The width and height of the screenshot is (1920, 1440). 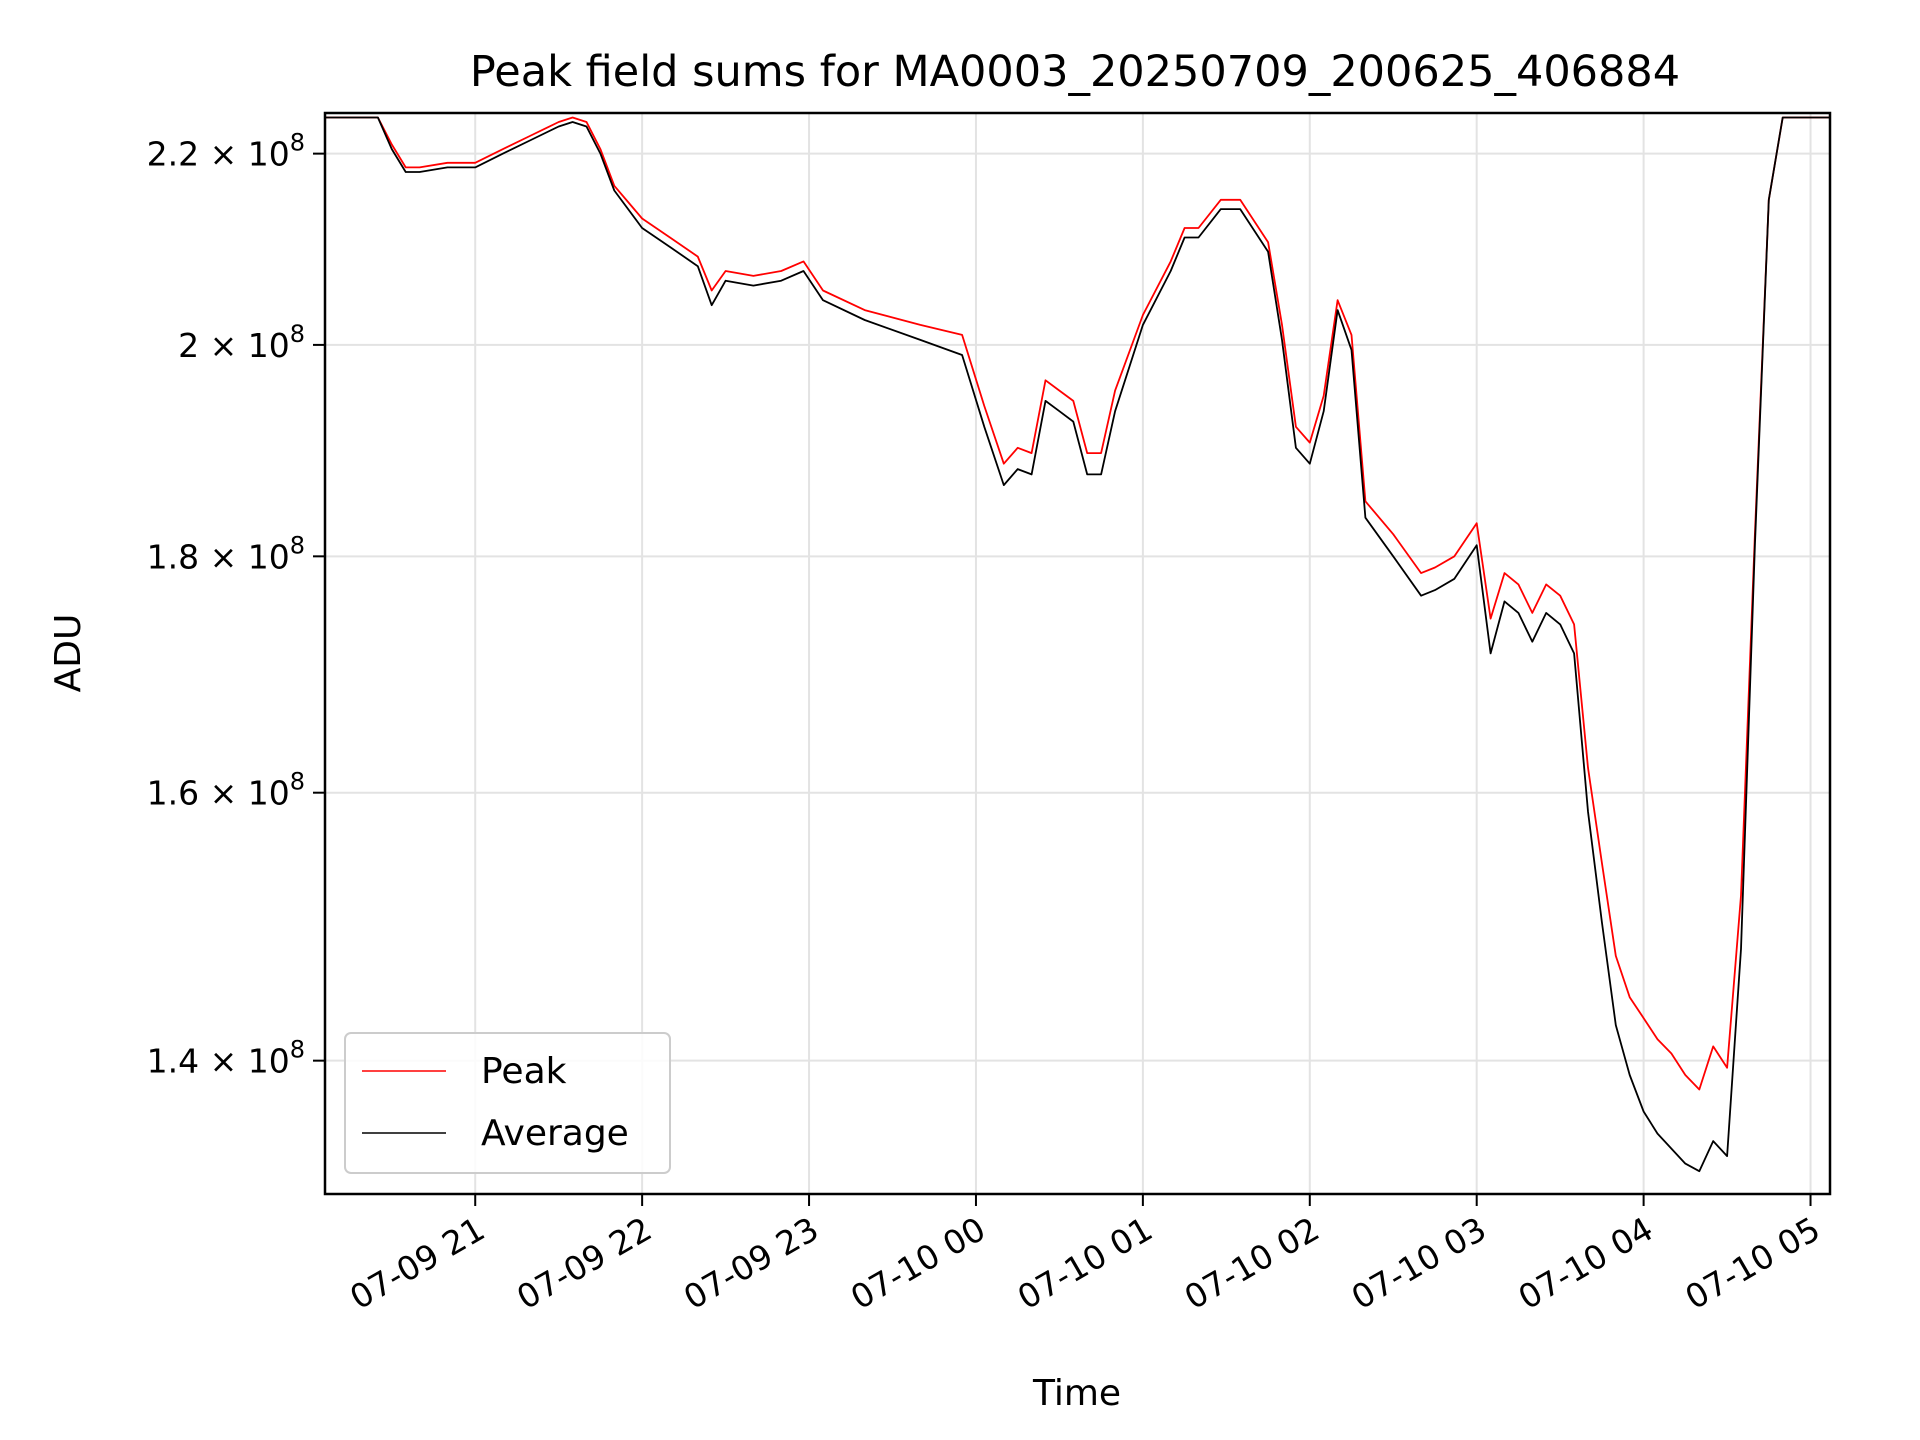 I want to click on y-tick-label: 2.2 × 108, so click(x=226, y=151).